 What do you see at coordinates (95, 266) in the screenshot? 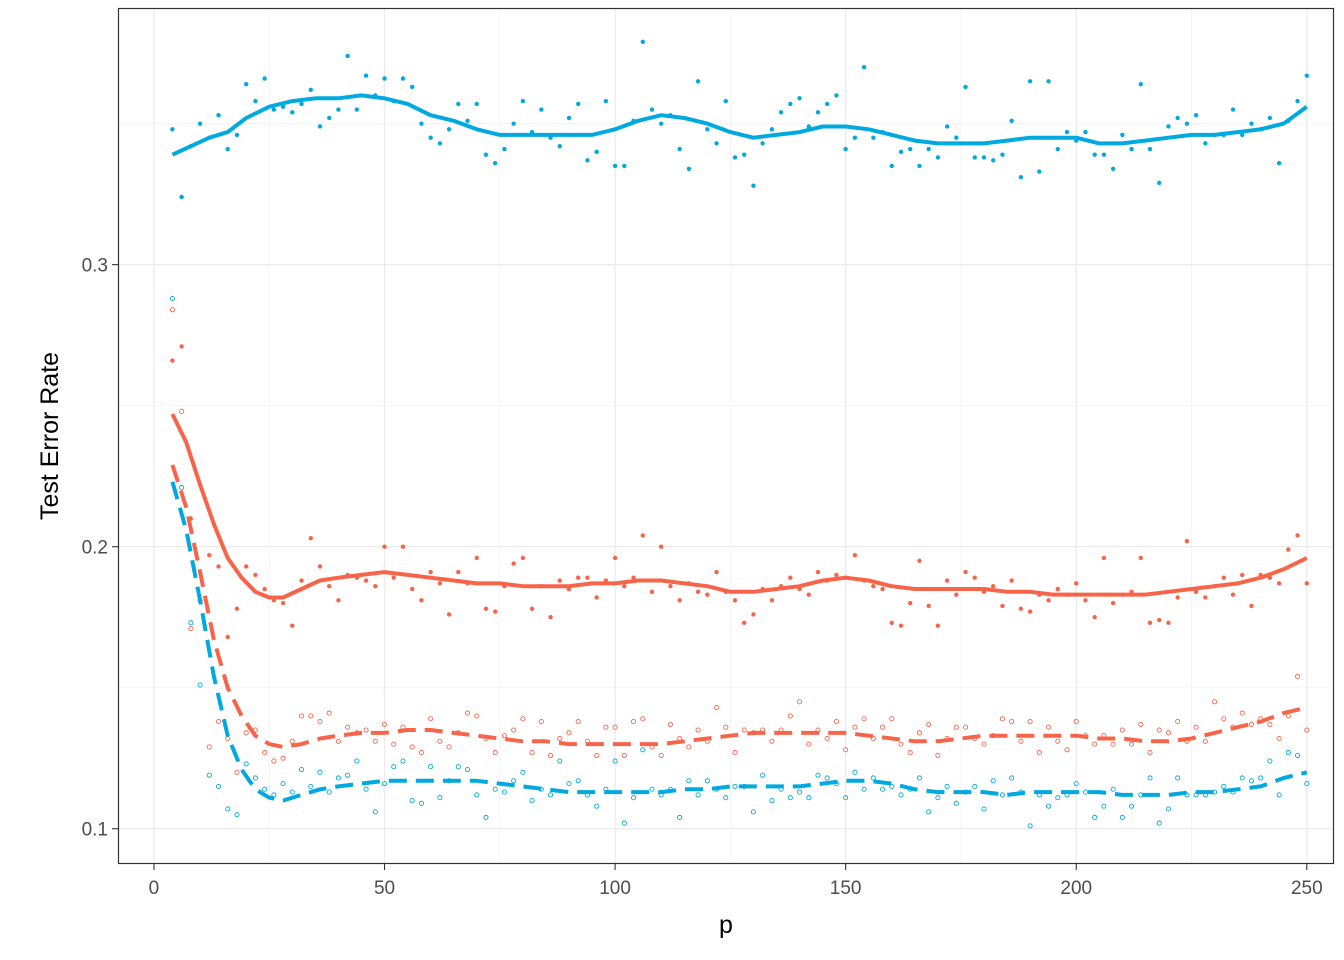
I see `y-tick-label: 0.3` at bounding box center [95, 266].